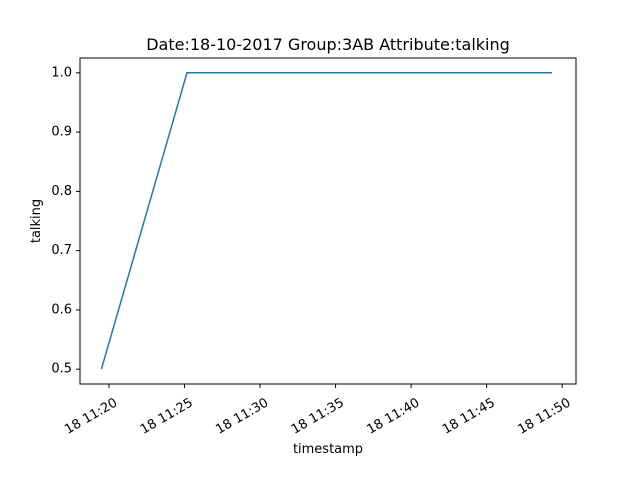 Image resolution: width=640 pixels, height=480 pixels. What do you see at coordinates (36, 221) in the screenshot?
I see `y-axis-label: talking` at bounding box center [36, 221].